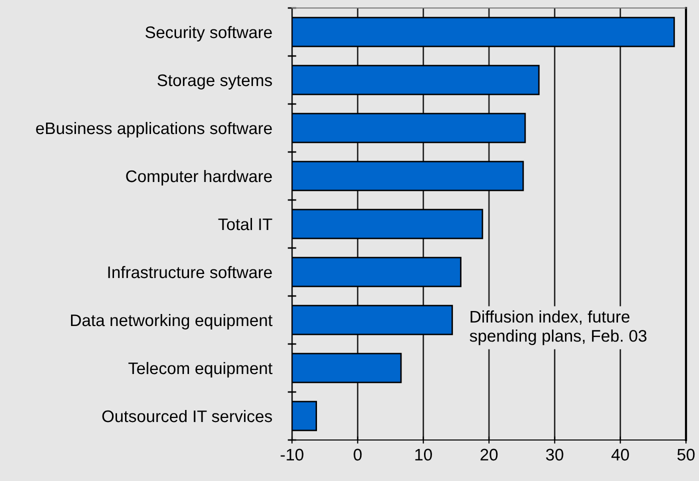 Image resolution: width=699 pixels, height=481 pixels. What do you see at coordinates (423, 454) in the screenshot?
I see `x-tick-label: 10` at bounding box center [423, 454].